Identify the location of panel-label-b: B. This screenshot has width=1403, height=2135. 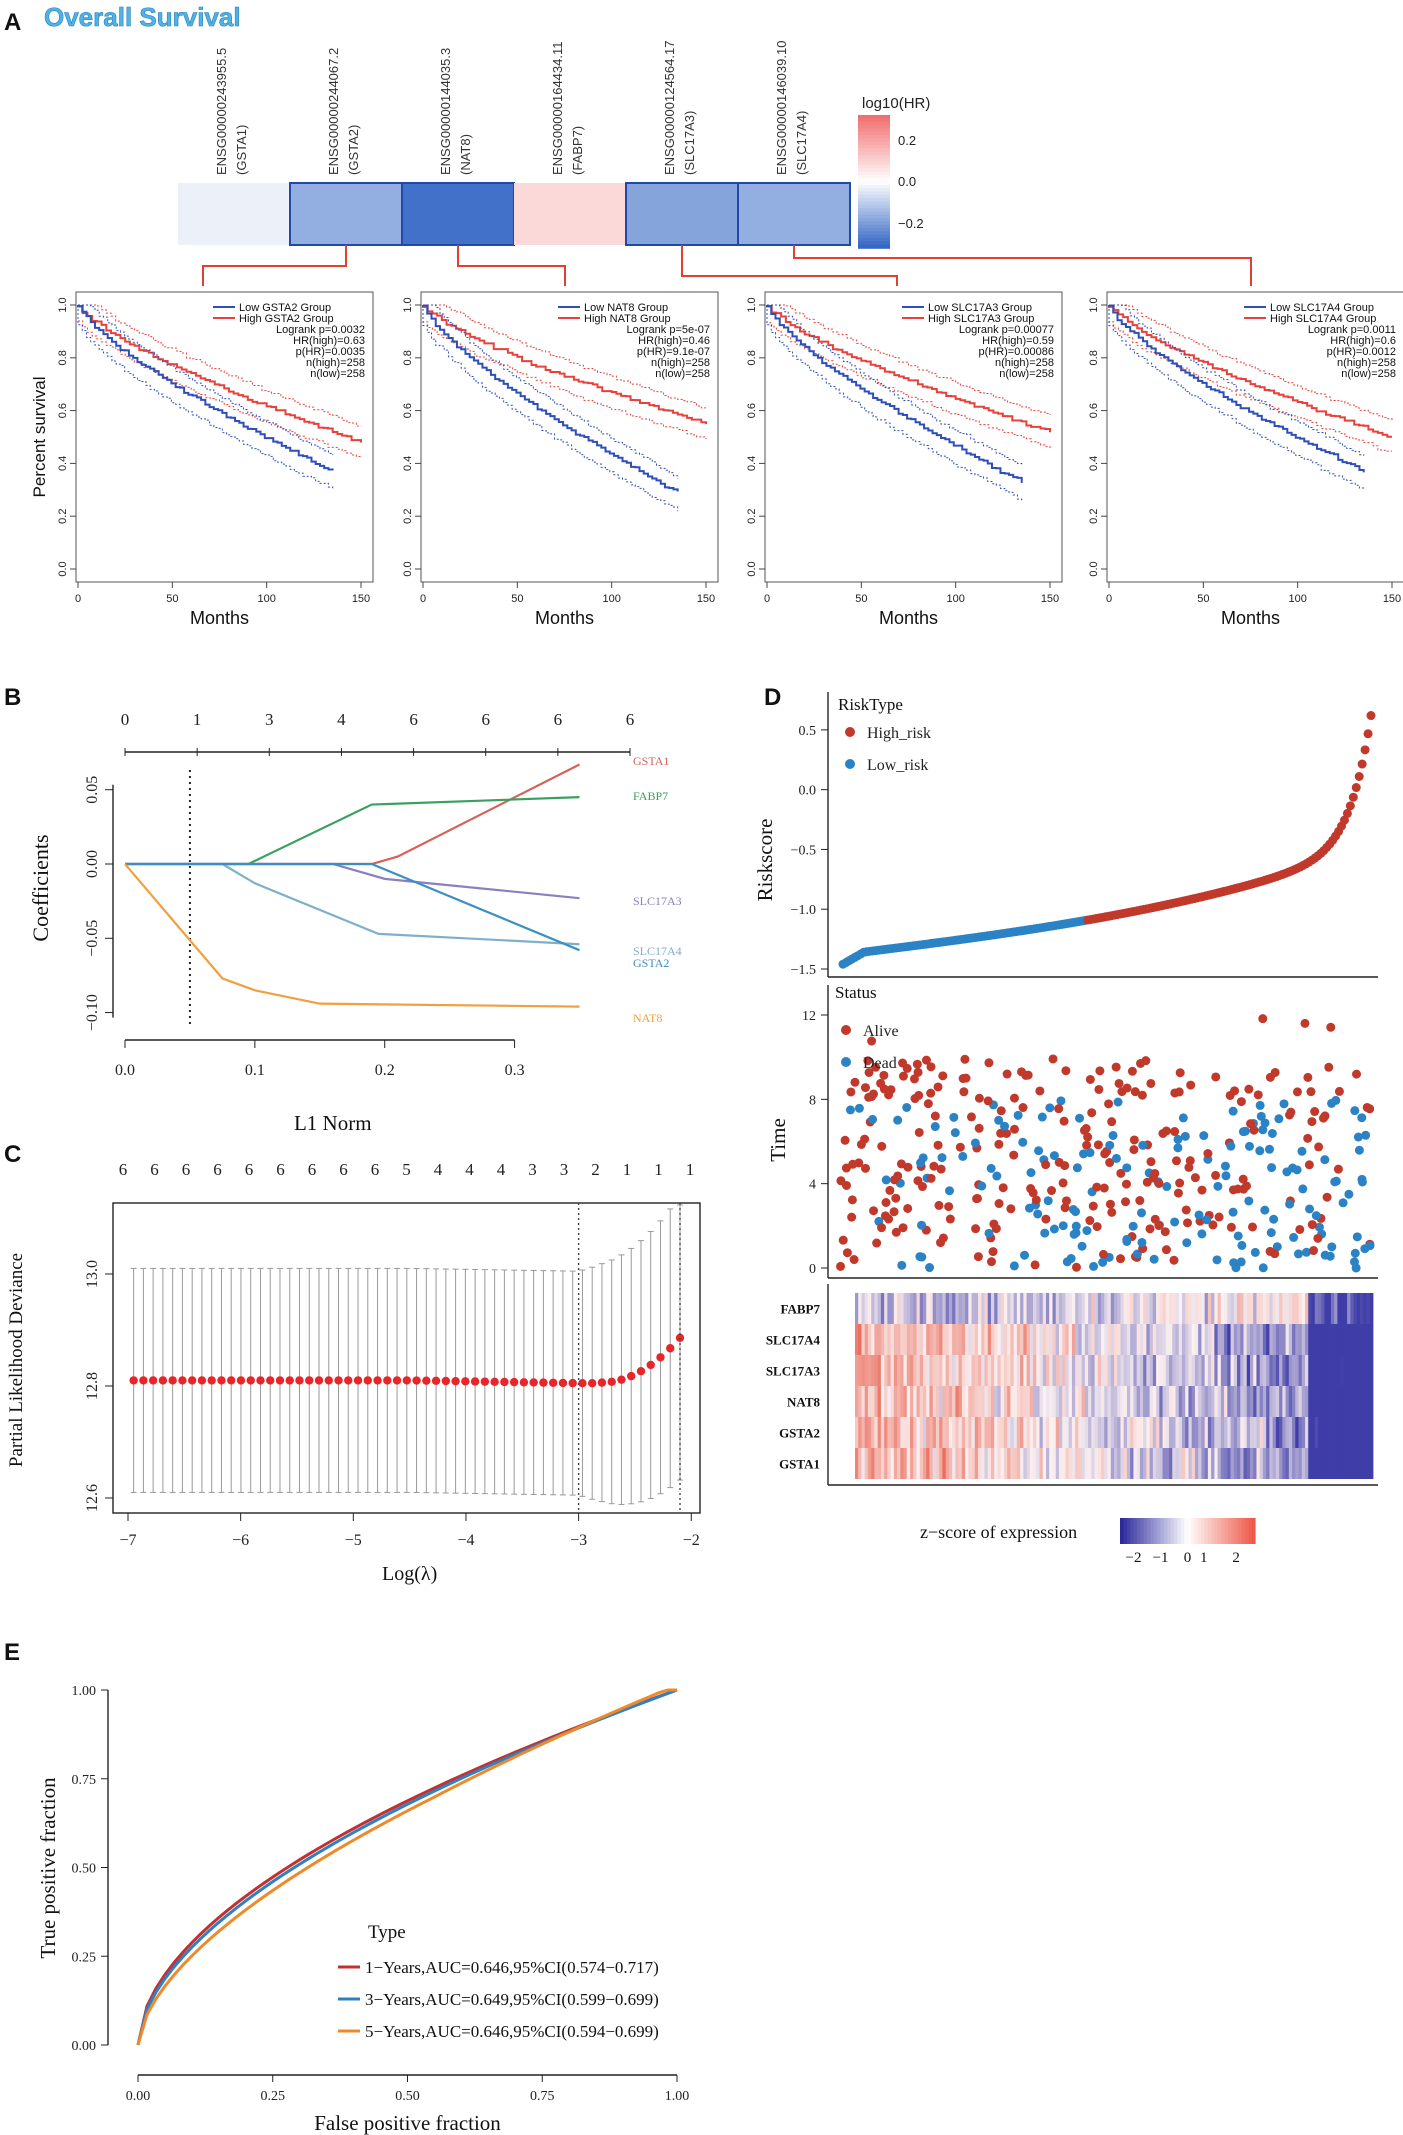
(12, 697).